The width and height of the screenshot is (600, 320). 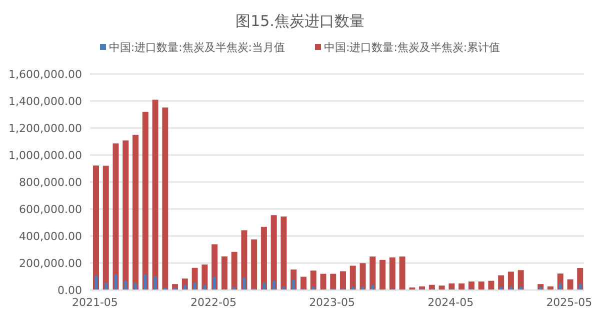 I want to click on x-tick-label: 2021-05, so click(x=95, y=302).